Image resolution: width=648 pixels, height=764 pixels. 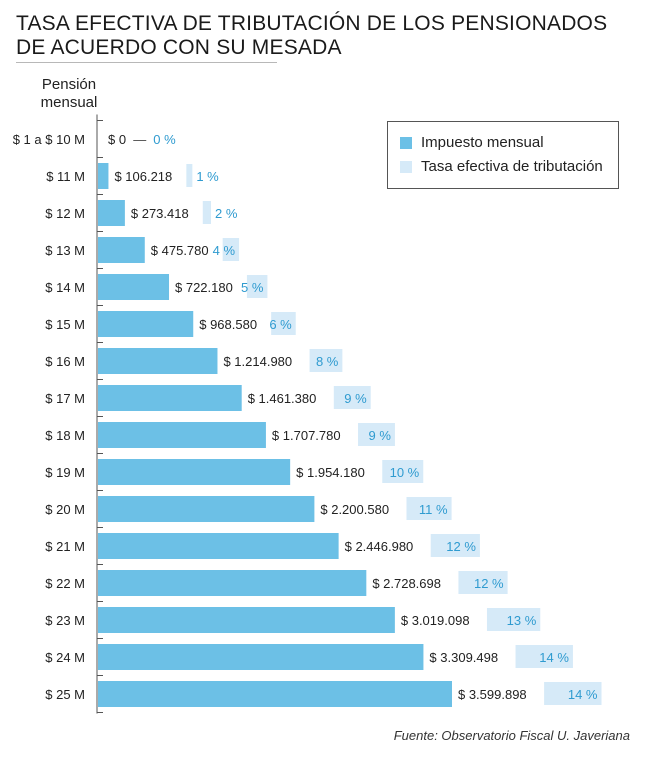 What do you see at coordinates (463, 657) in the screenshot?
I see `tax-value-label: $ 3.309.498` at bounding box center [463, 657].